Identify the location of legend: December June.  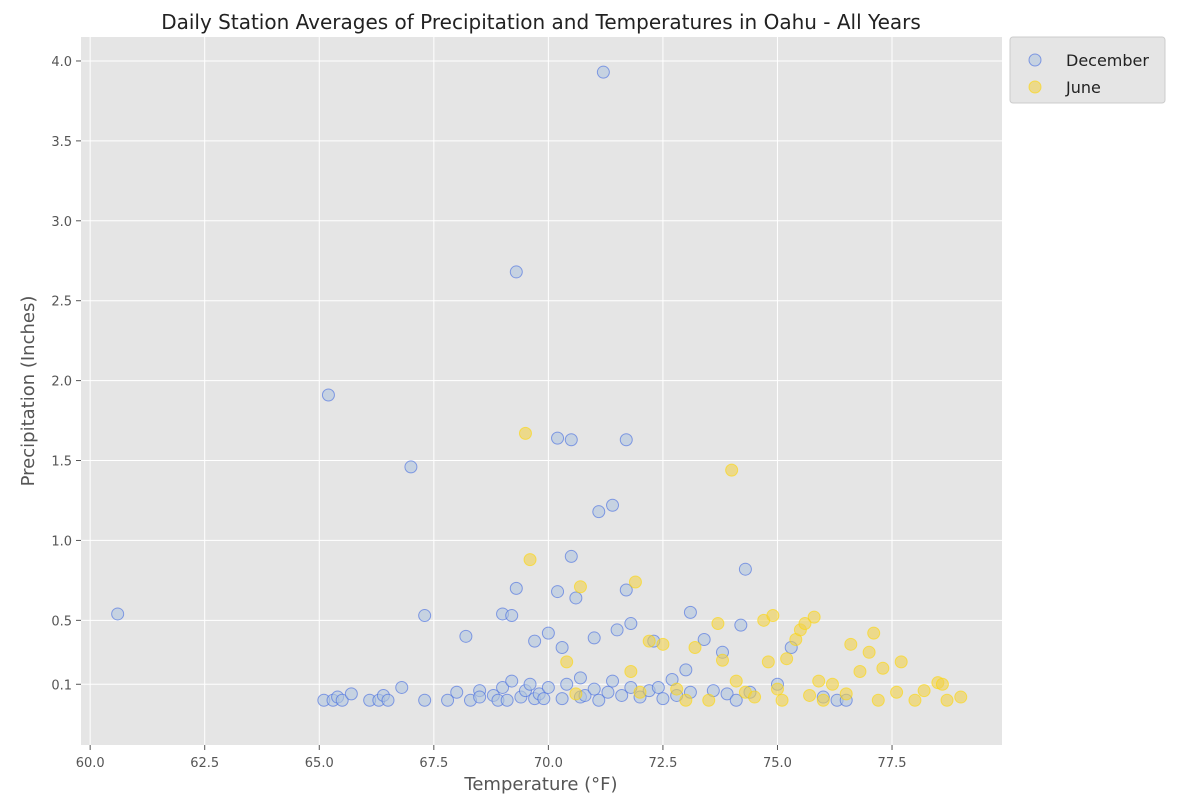
(1087, 70).